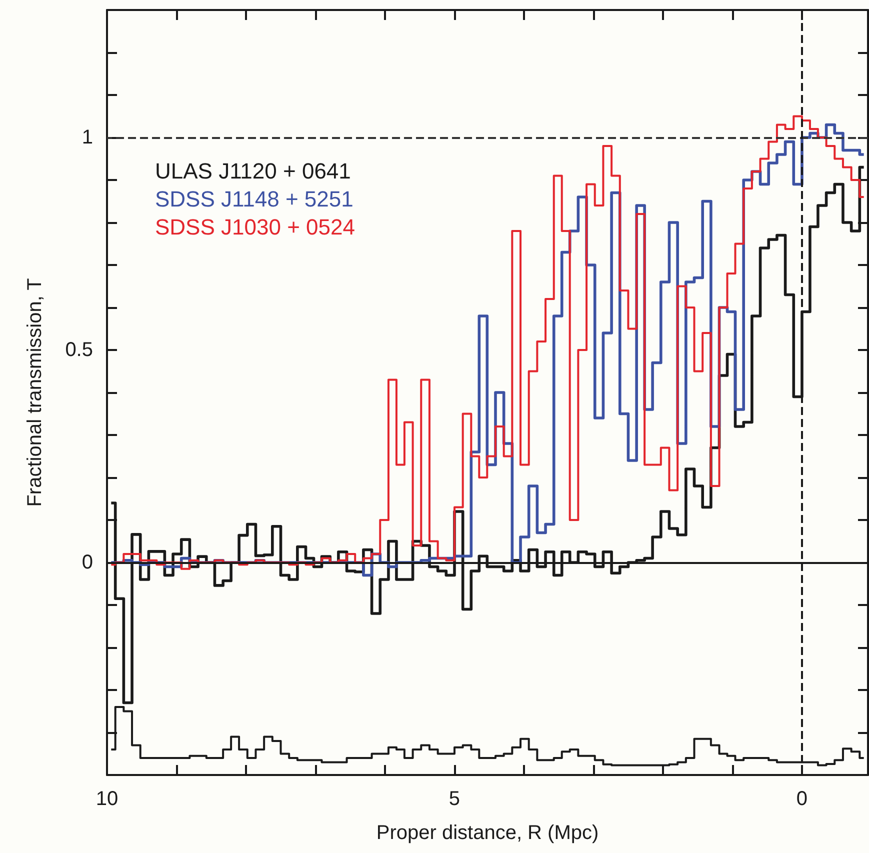 The width and height of the screenshot is (869, 853). I want to click on text: ULAS J1120 + 0641, so click(253, 171).